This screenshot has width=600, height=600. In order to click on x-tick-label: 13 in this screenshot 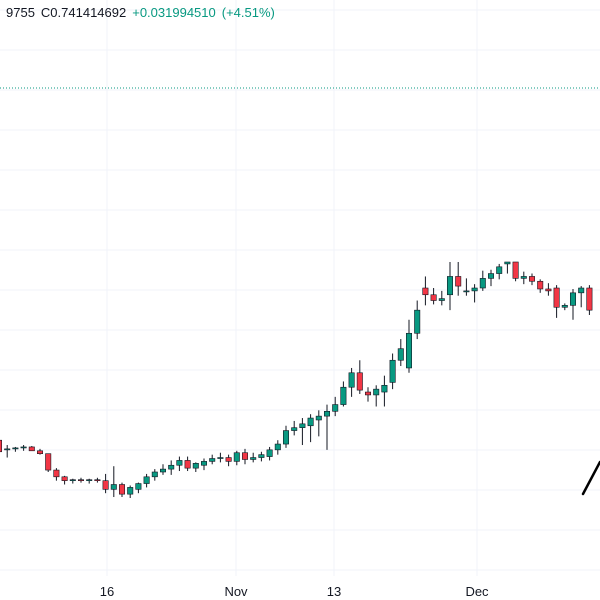, I will do `click(334, 591)`.